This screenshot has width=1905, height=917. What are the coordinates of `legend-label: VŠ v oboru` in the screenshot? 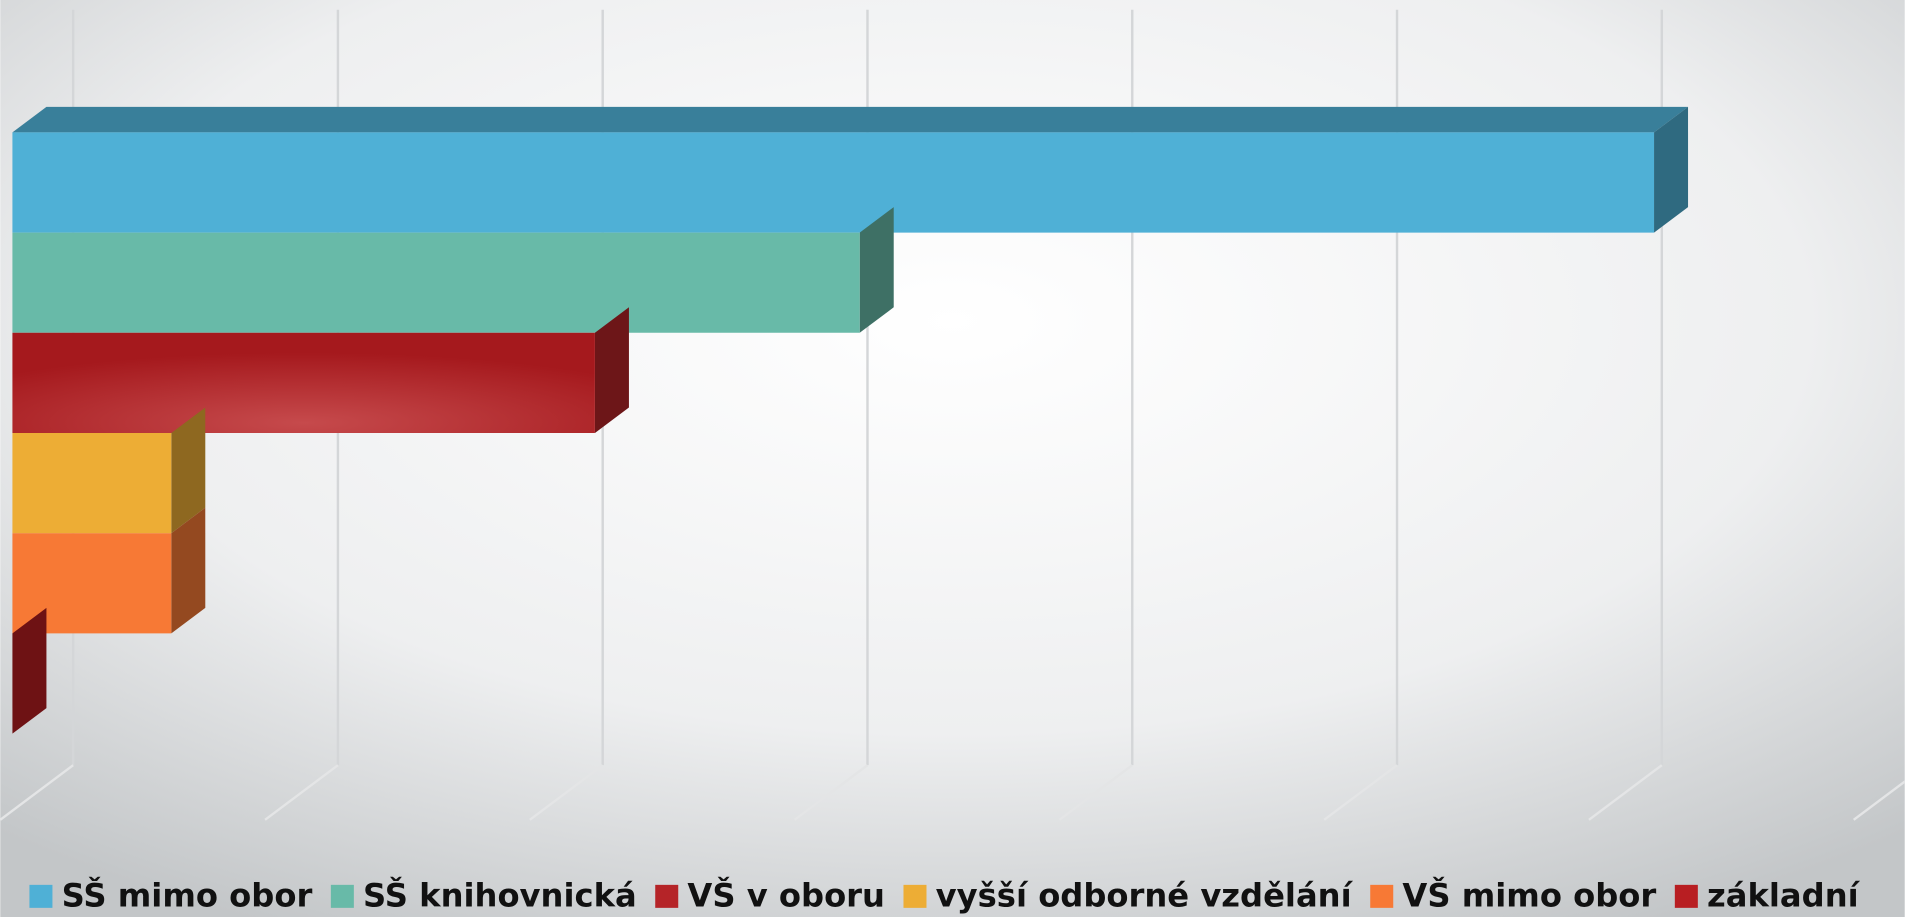 It's located at (786, 895).